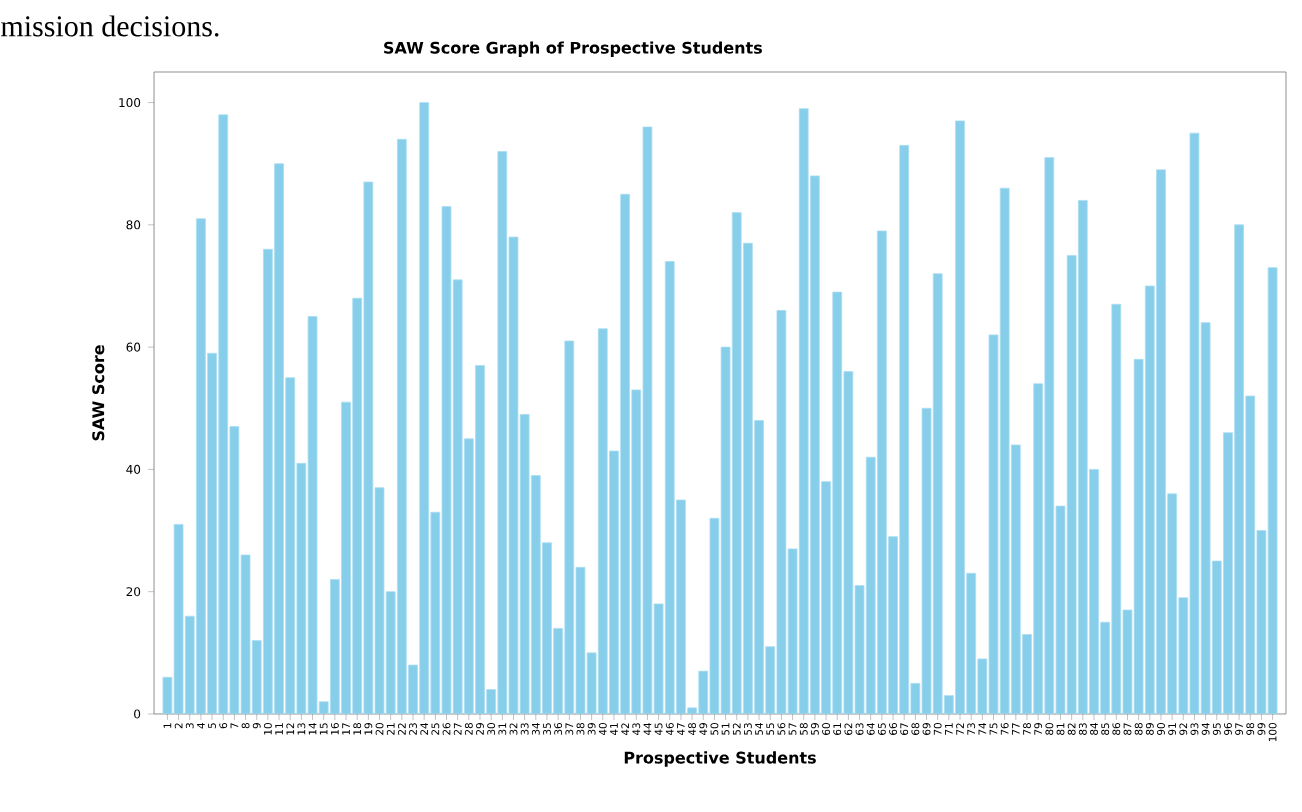 The width and height of the screenshot is (1302, 812). Describe the element at coordinates (573, 49) in the screenshot. I see `chart-title: SAW Score Graph of Prospective Students` at that location.